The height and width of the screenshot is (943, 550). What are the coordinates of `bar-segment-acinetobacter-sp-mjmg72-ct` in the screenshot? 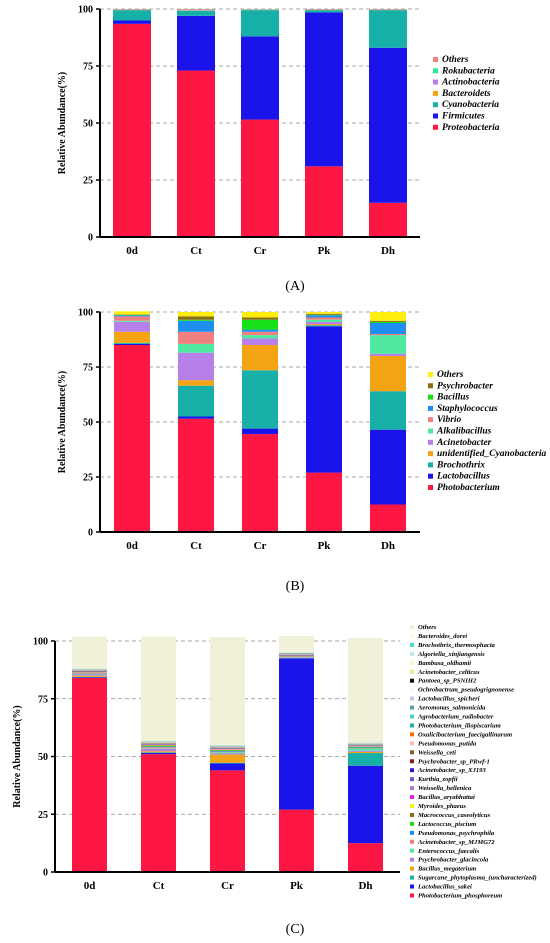 It's located at (158, 748).